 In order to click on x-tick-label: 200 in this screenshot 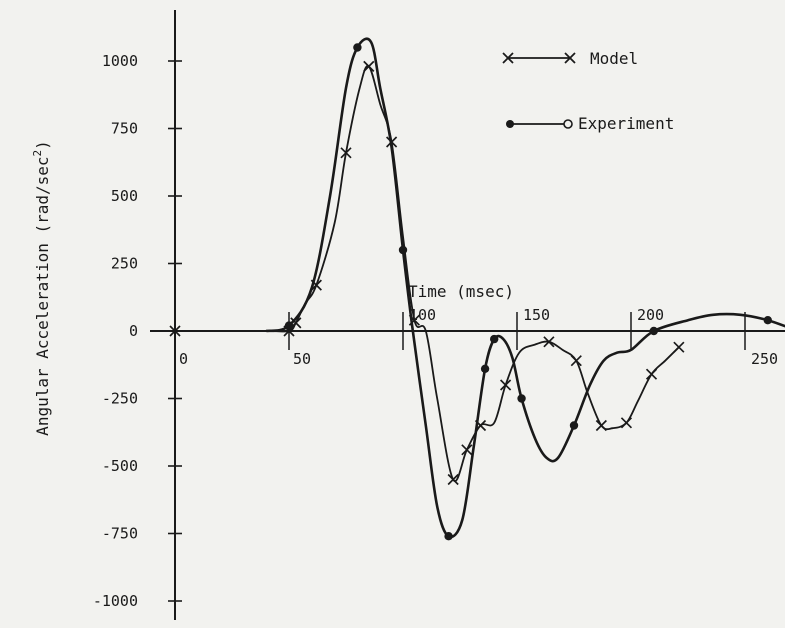, I will do `click(650, 315)`.